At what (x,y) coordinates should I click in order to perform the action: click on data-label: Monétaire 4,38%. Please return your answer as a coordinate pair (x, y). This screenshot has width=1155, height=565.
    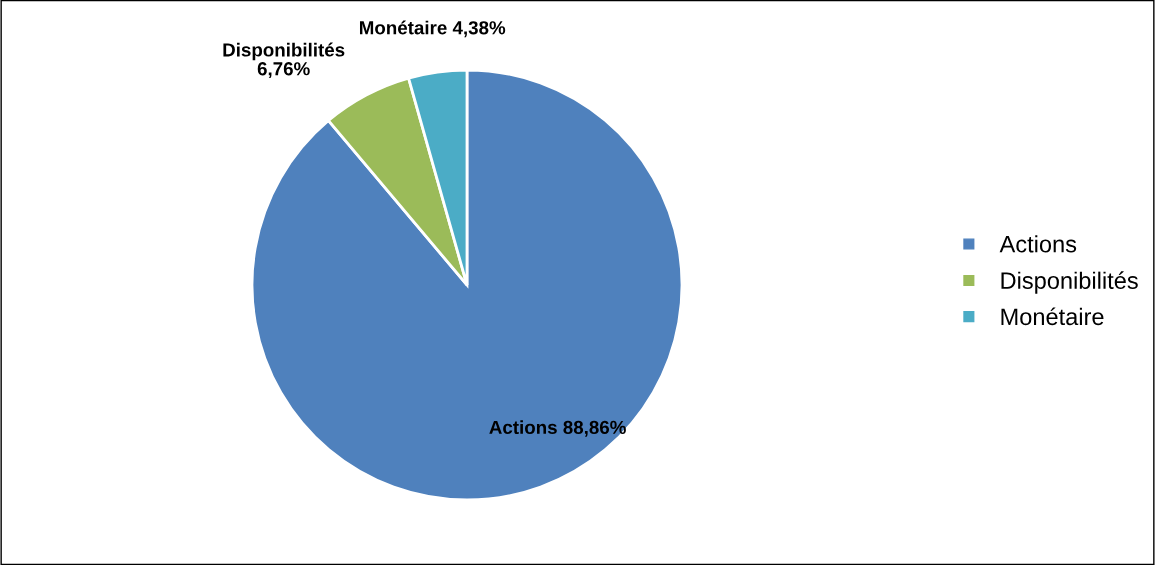
    Looking at the image, I should click on (432, 29).